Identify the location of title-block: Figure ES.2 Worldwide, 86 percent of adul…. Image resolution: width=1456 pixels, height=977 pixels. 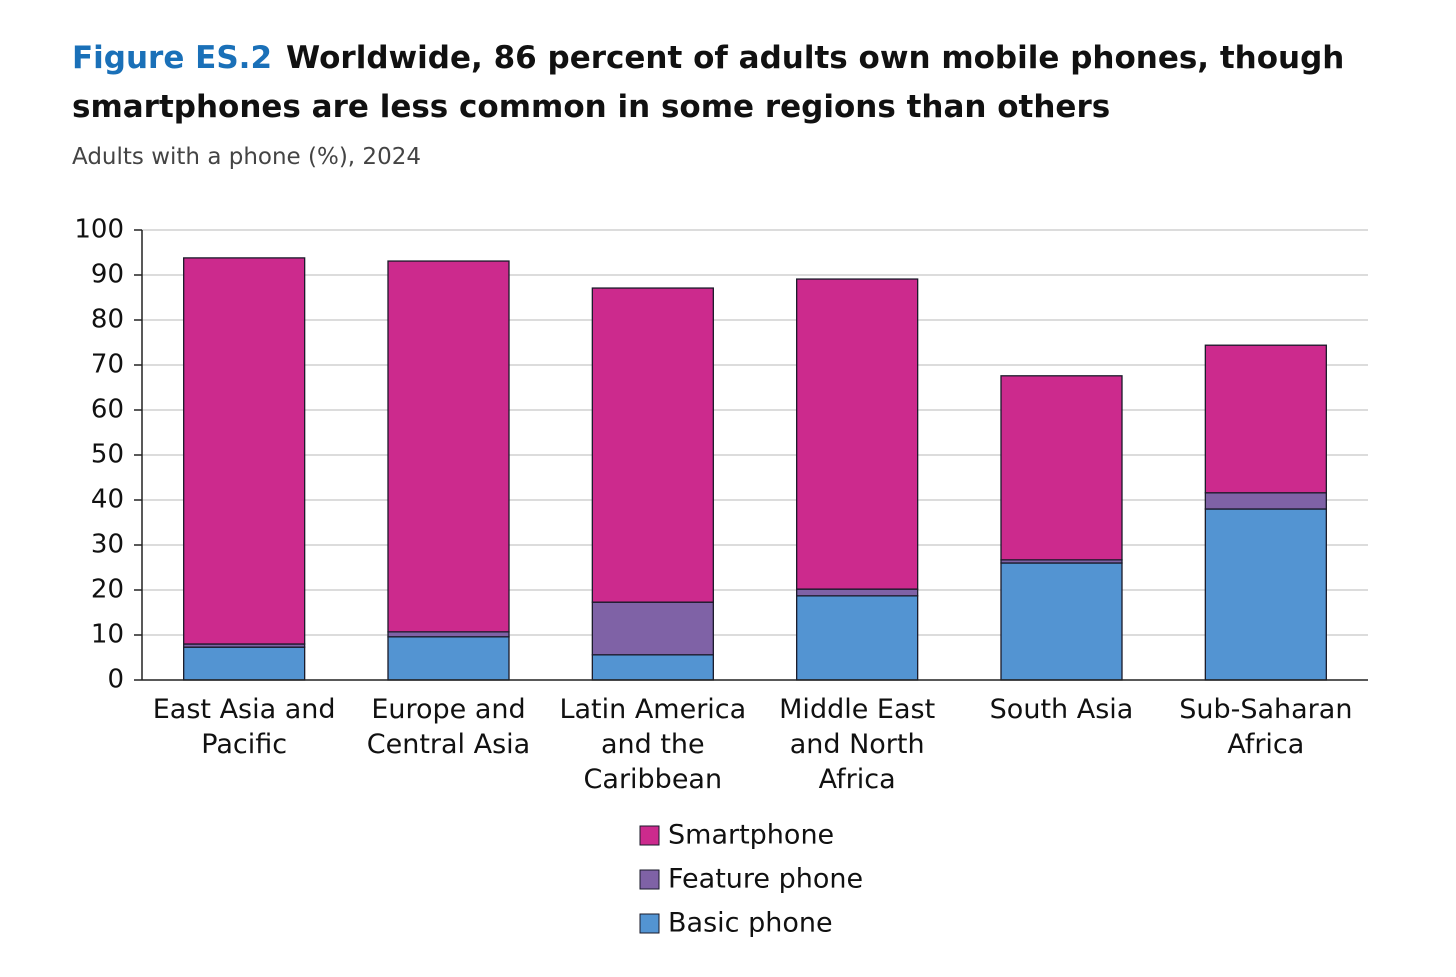
(722, 83).